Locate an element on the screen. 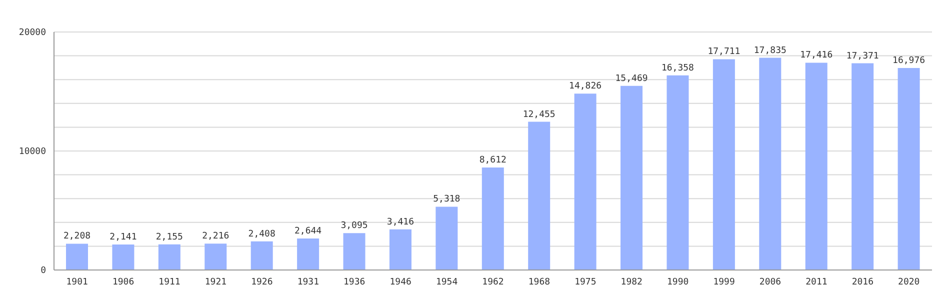  data-label: 2,216 is located at coordinates (216, 237).